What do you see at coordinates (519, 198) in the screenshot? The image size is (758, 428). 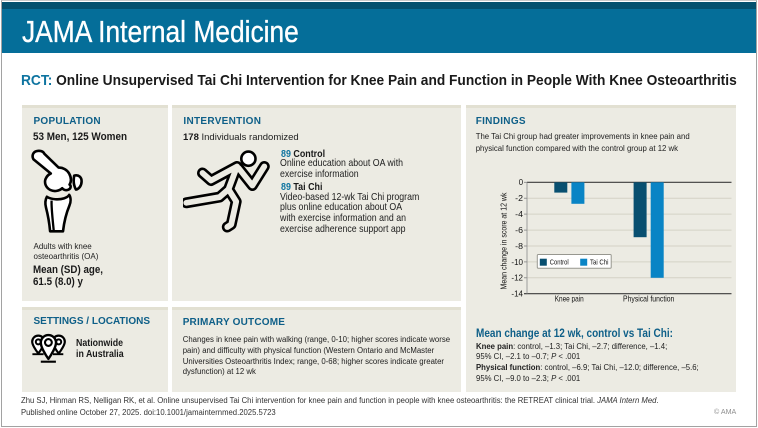 I see `svg-text: -2` at bounding box center [519, 198].